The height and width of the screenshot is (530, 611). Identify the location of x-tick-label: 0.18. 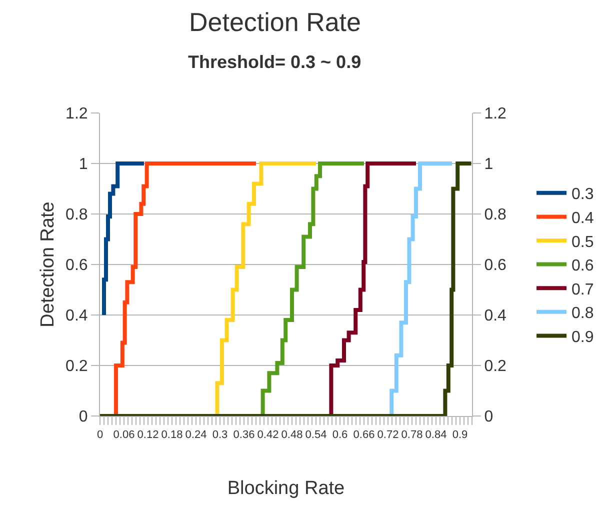
(172, 435).